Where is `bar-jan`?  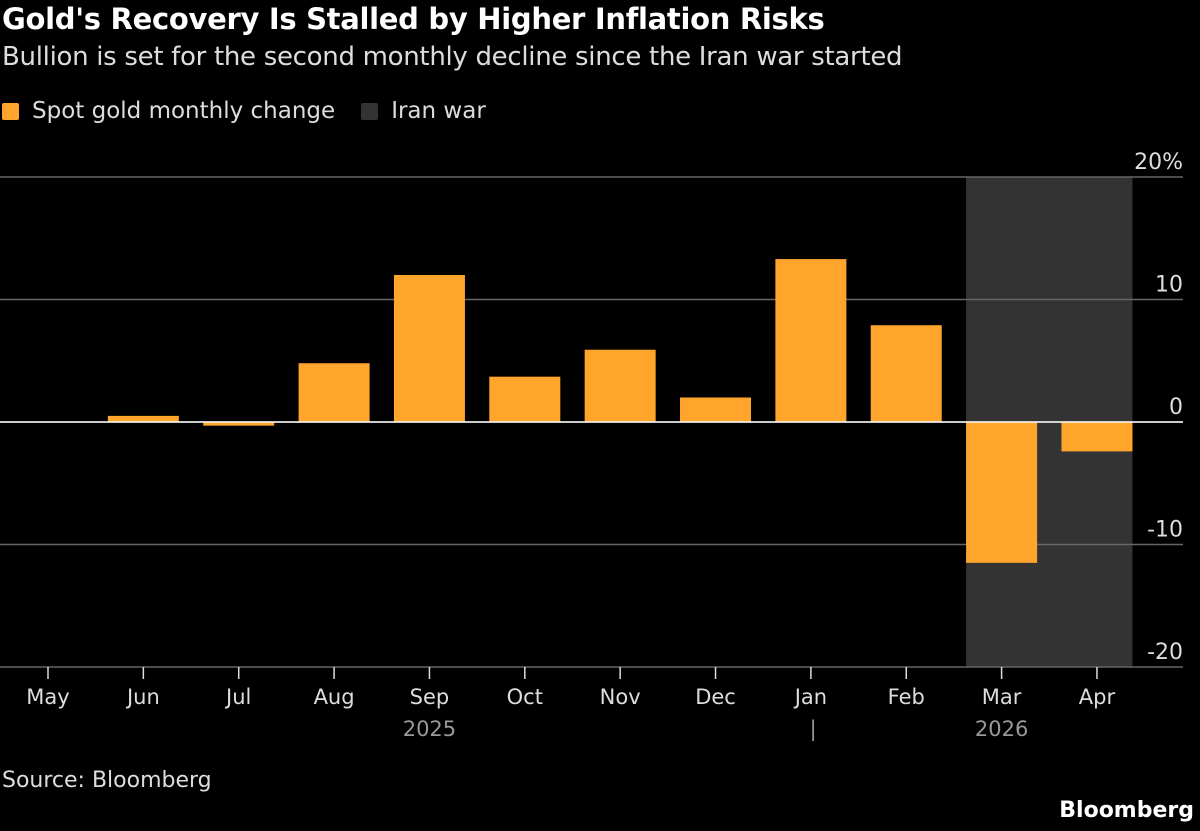
bar-jan is located at coordinates (811, 340).